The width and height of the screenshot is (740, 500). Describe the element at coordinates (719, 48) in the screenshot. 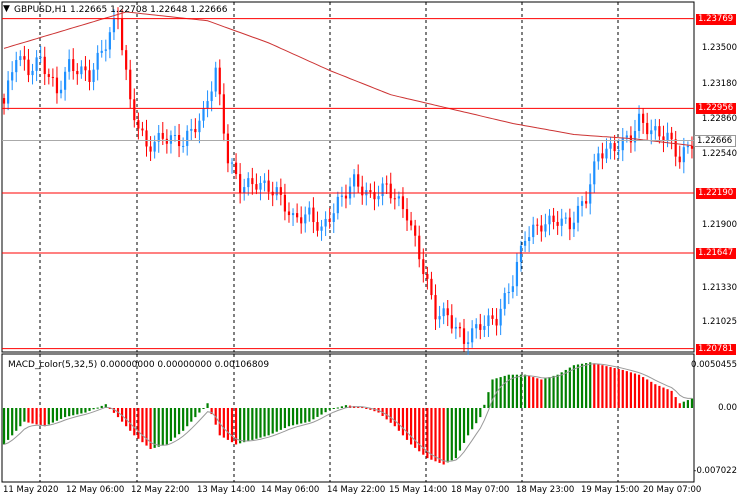

I see `price-tick: 1.23500` at that location.